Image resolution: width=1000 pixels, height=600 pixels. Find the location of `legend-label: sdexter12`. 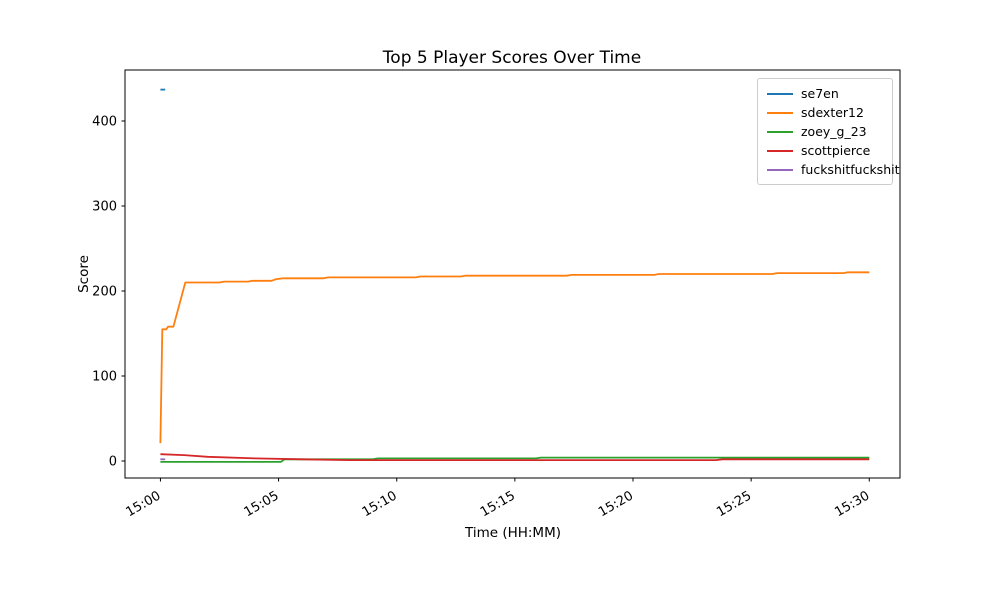

legend-label: sdexter12 is located at coordinates (832, 112).